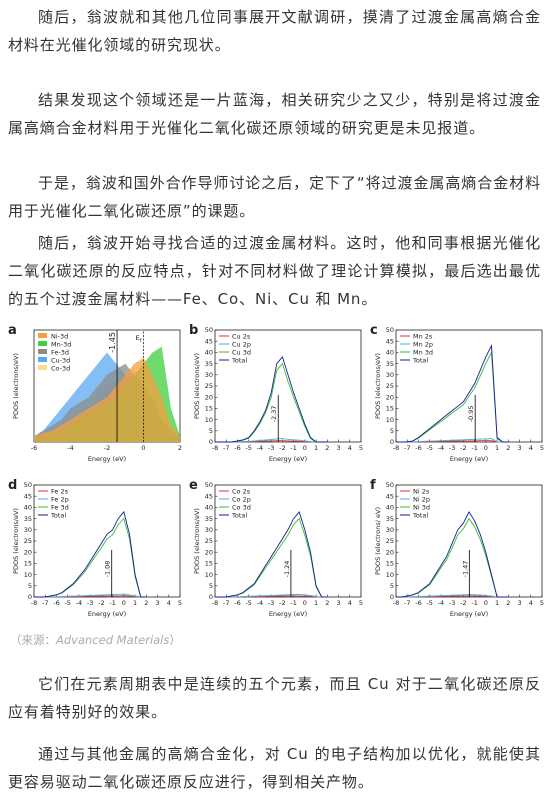  I want to click on legend-label: Ni 2p, so click(421, 499).